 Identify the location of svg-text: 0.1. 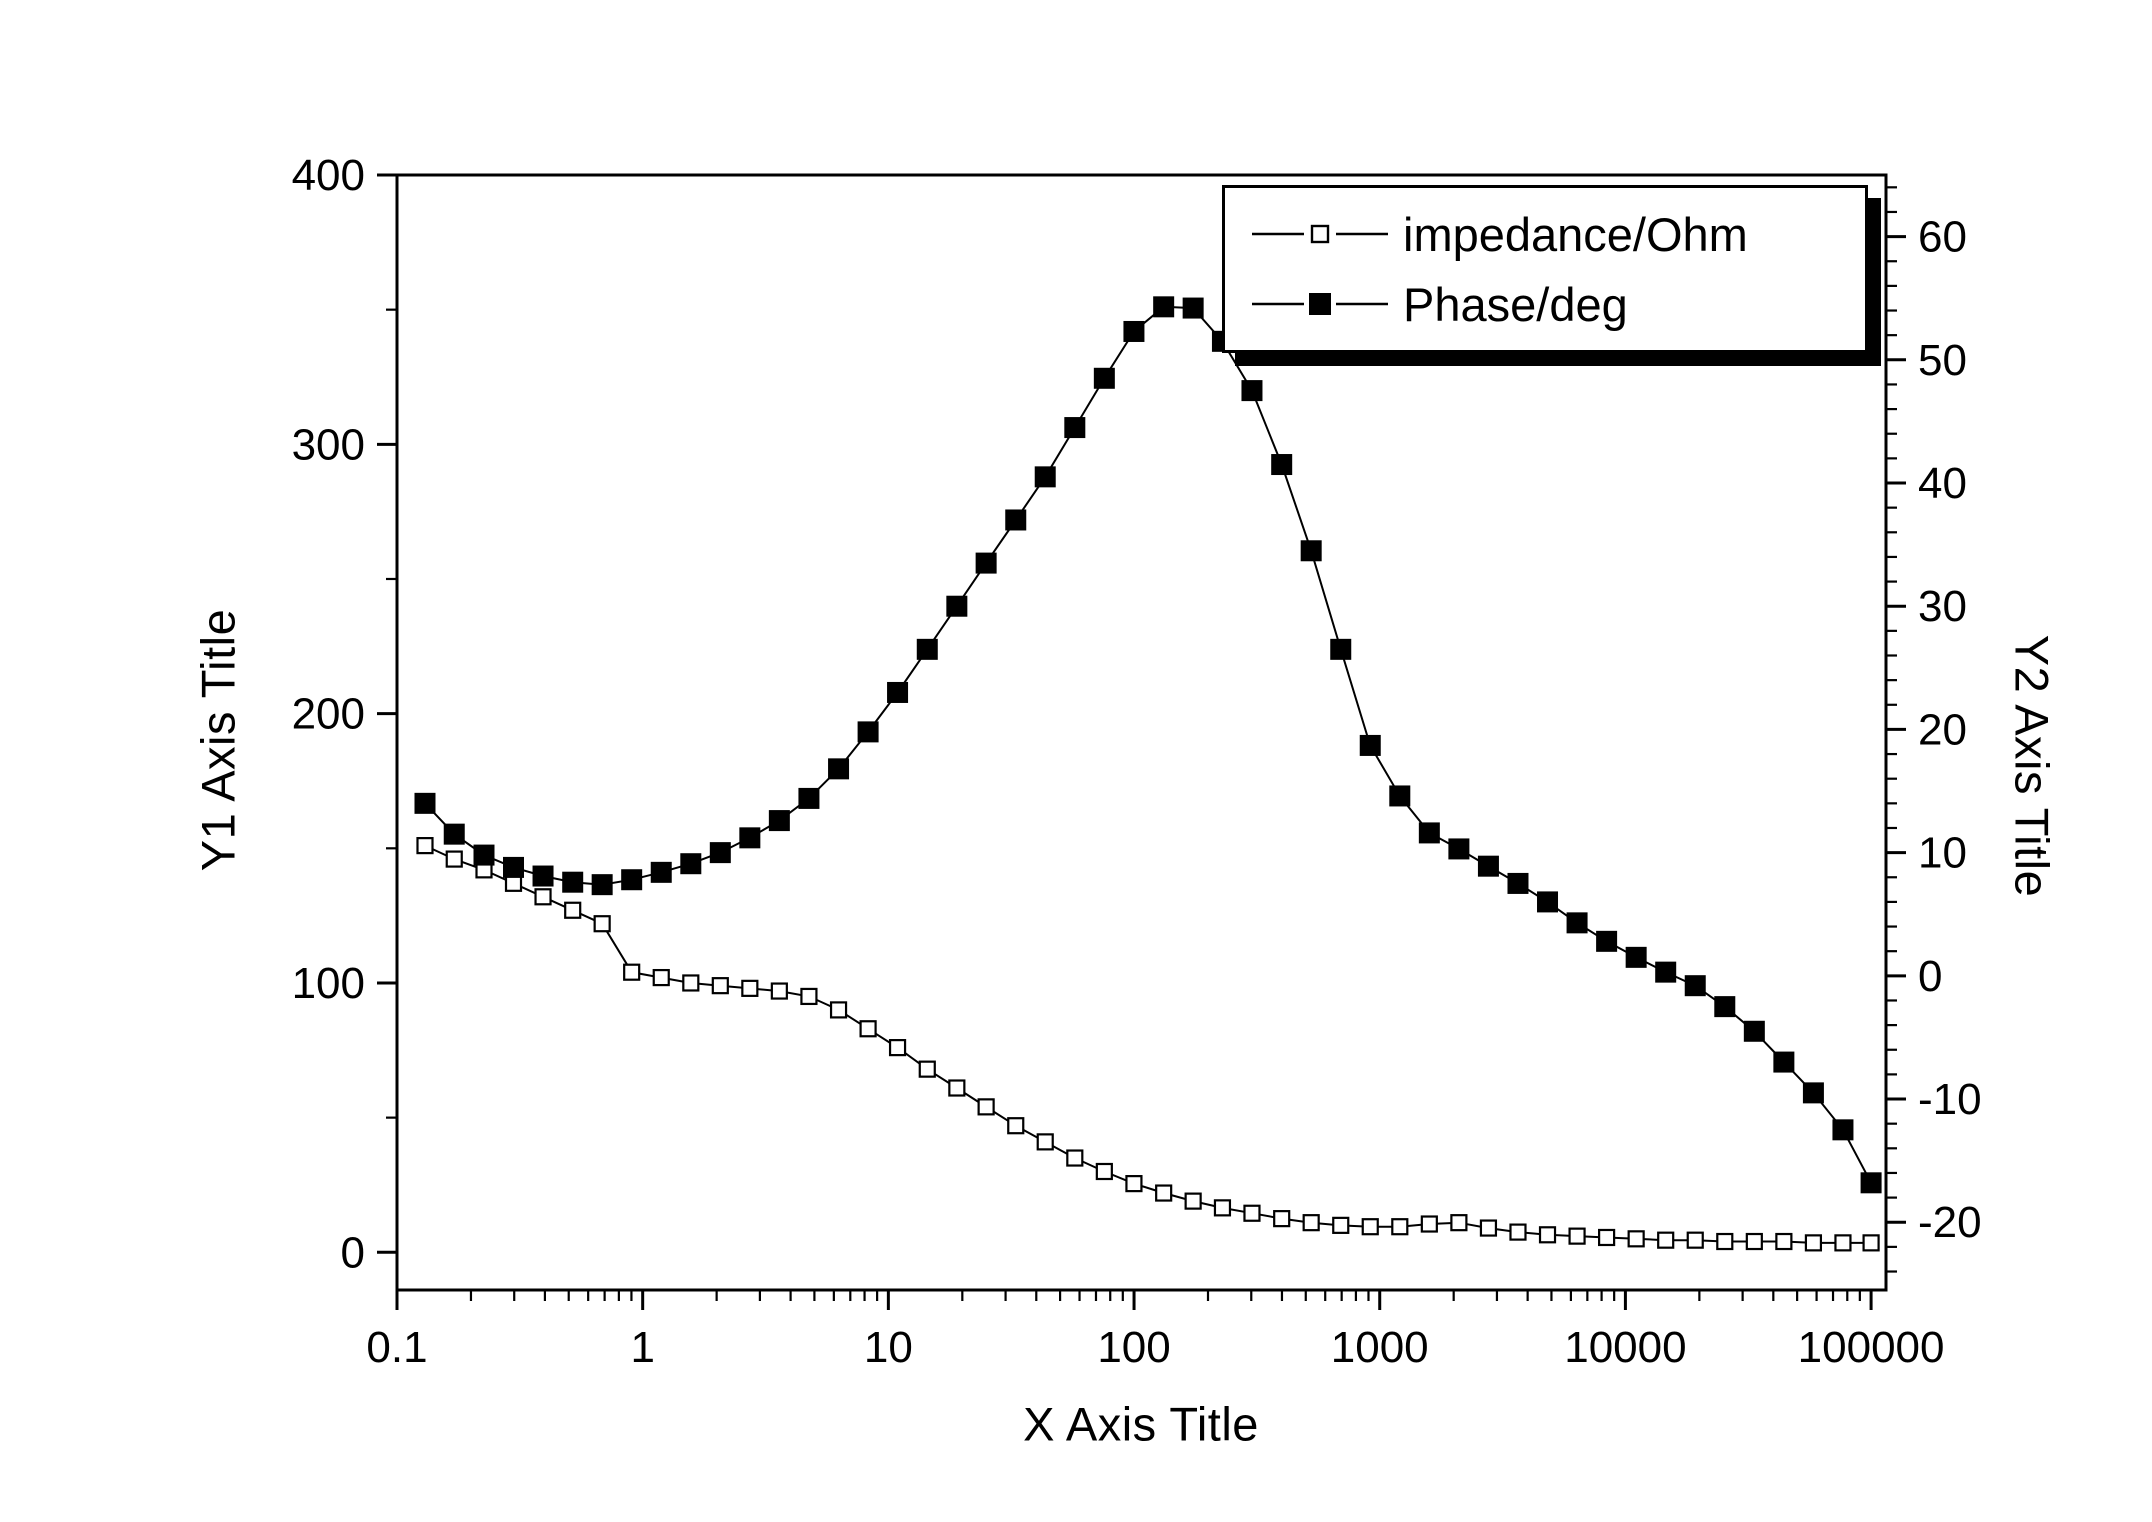
(396, 1347).